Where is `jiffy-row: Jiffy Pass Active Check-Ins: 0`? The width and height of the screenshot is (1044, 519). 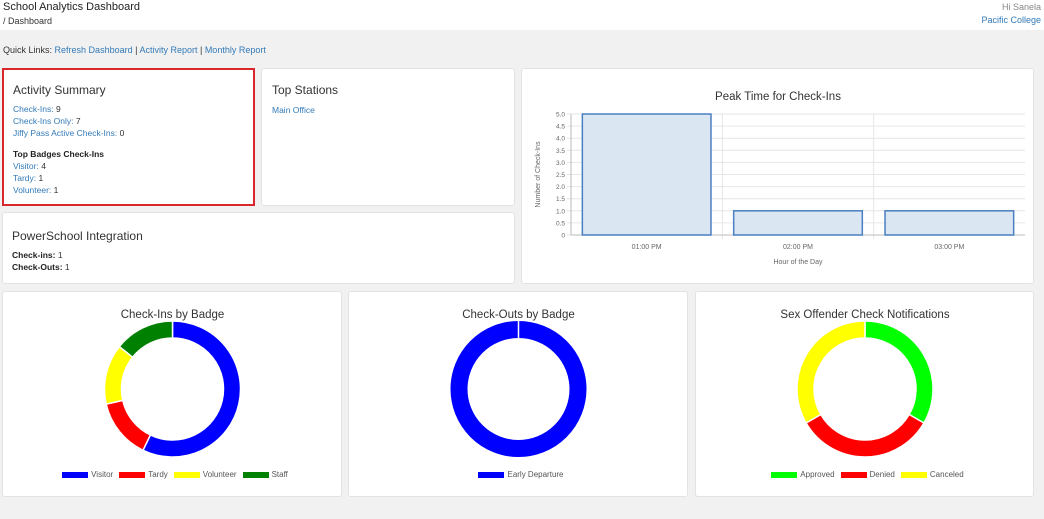 jiffy-row: Jiffy Pass Active Check-Ins: 0 is located at coordinates (68, 133).